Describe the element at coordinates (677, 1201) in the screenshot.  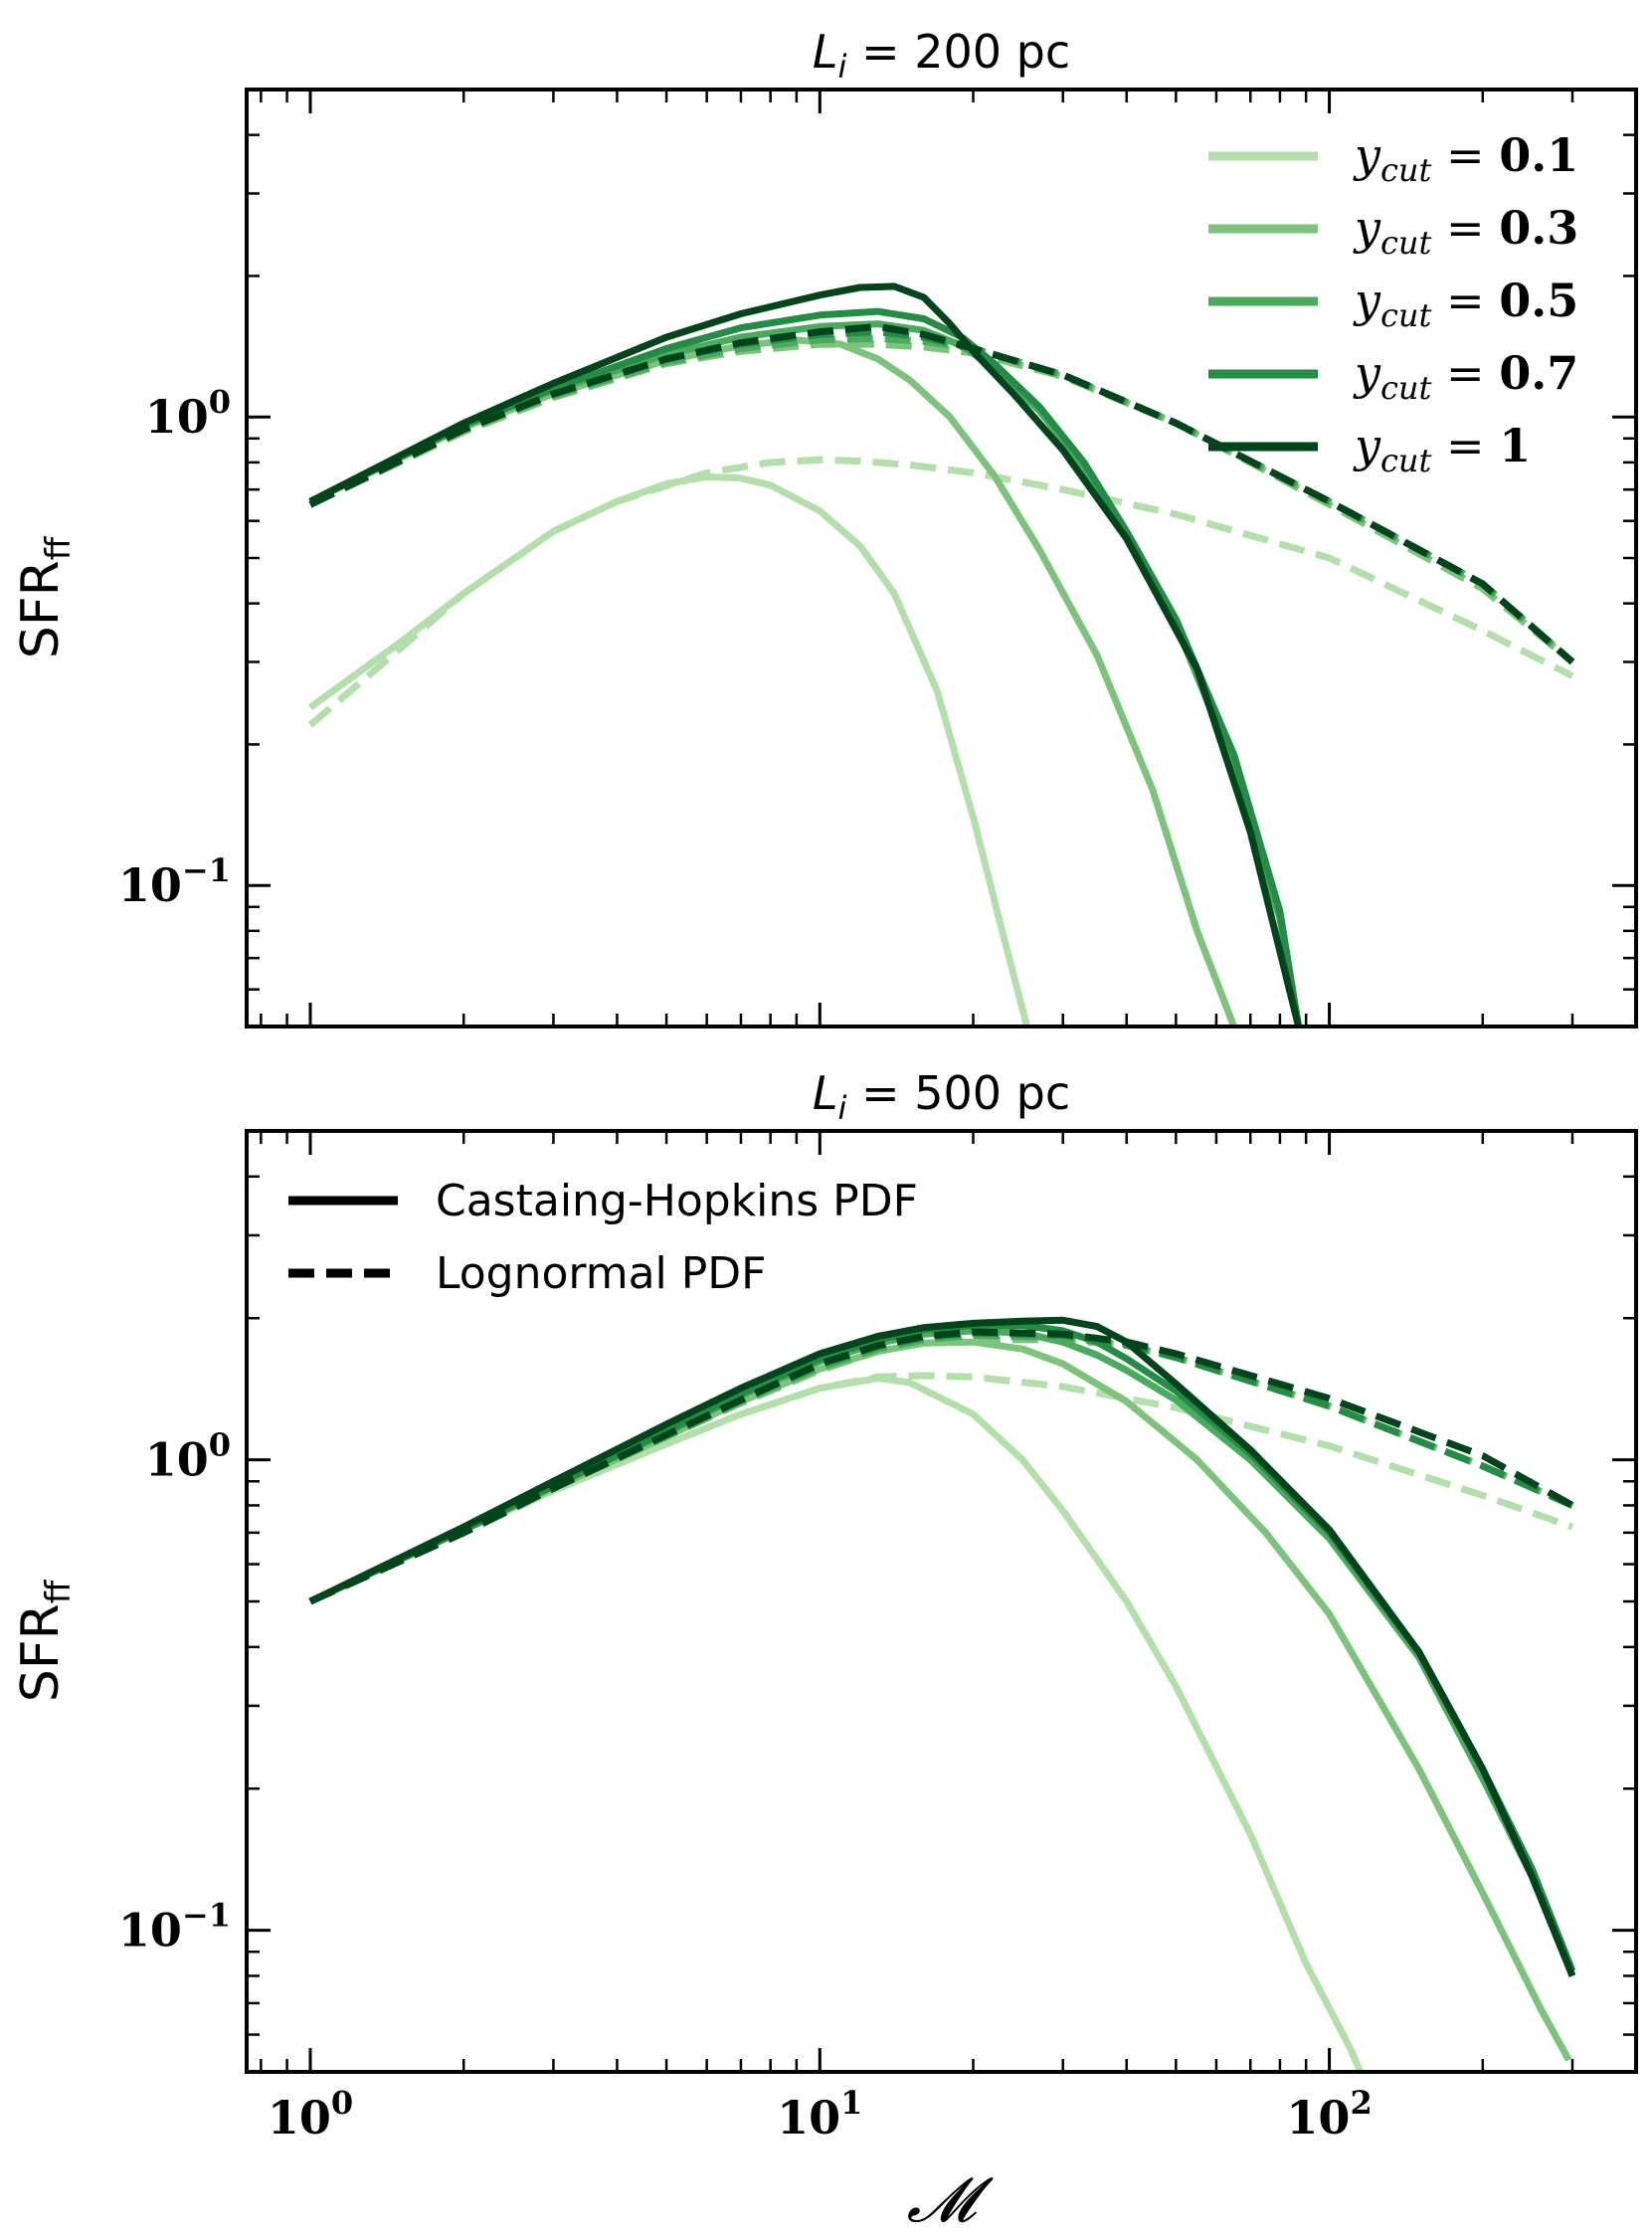
I see `legend-label: Castaing-Hopkins PDF` at that location.